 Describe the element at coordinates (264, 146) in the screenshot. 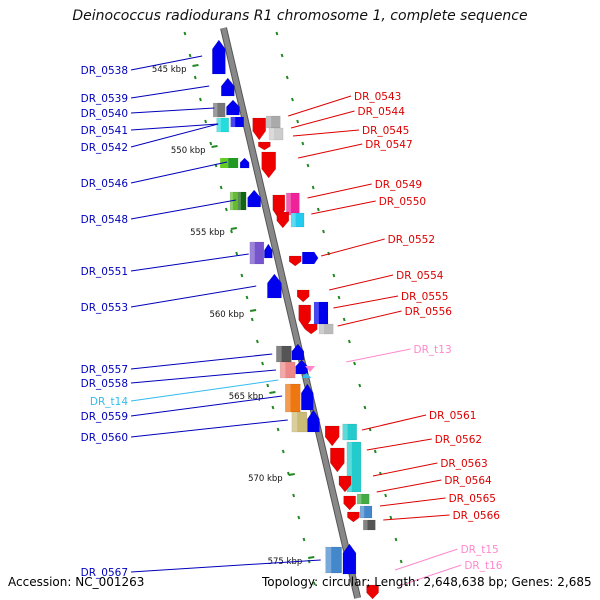

I see `gene-arrow-DR_0545b` at that location.